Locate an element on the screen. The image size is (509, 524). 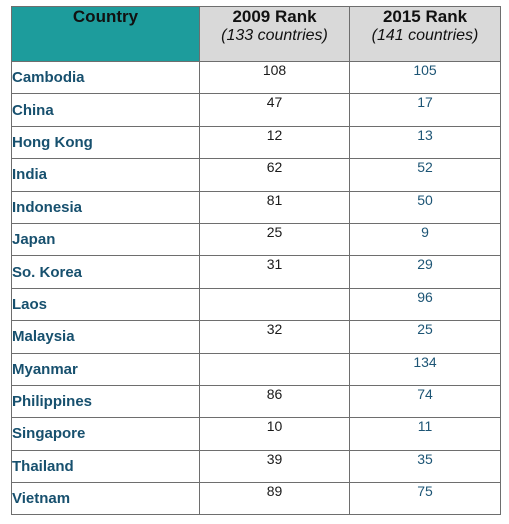
country-cell: India is located at coordinates (105, 175).